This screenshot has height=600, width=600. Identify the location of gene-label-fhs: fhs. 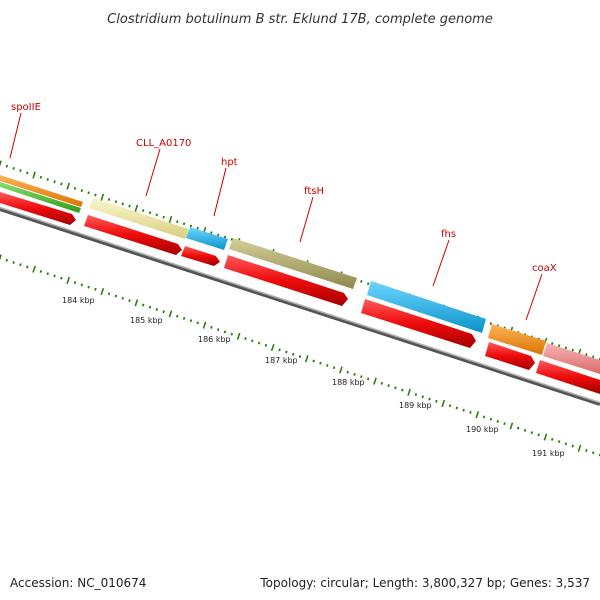
(448, 234).